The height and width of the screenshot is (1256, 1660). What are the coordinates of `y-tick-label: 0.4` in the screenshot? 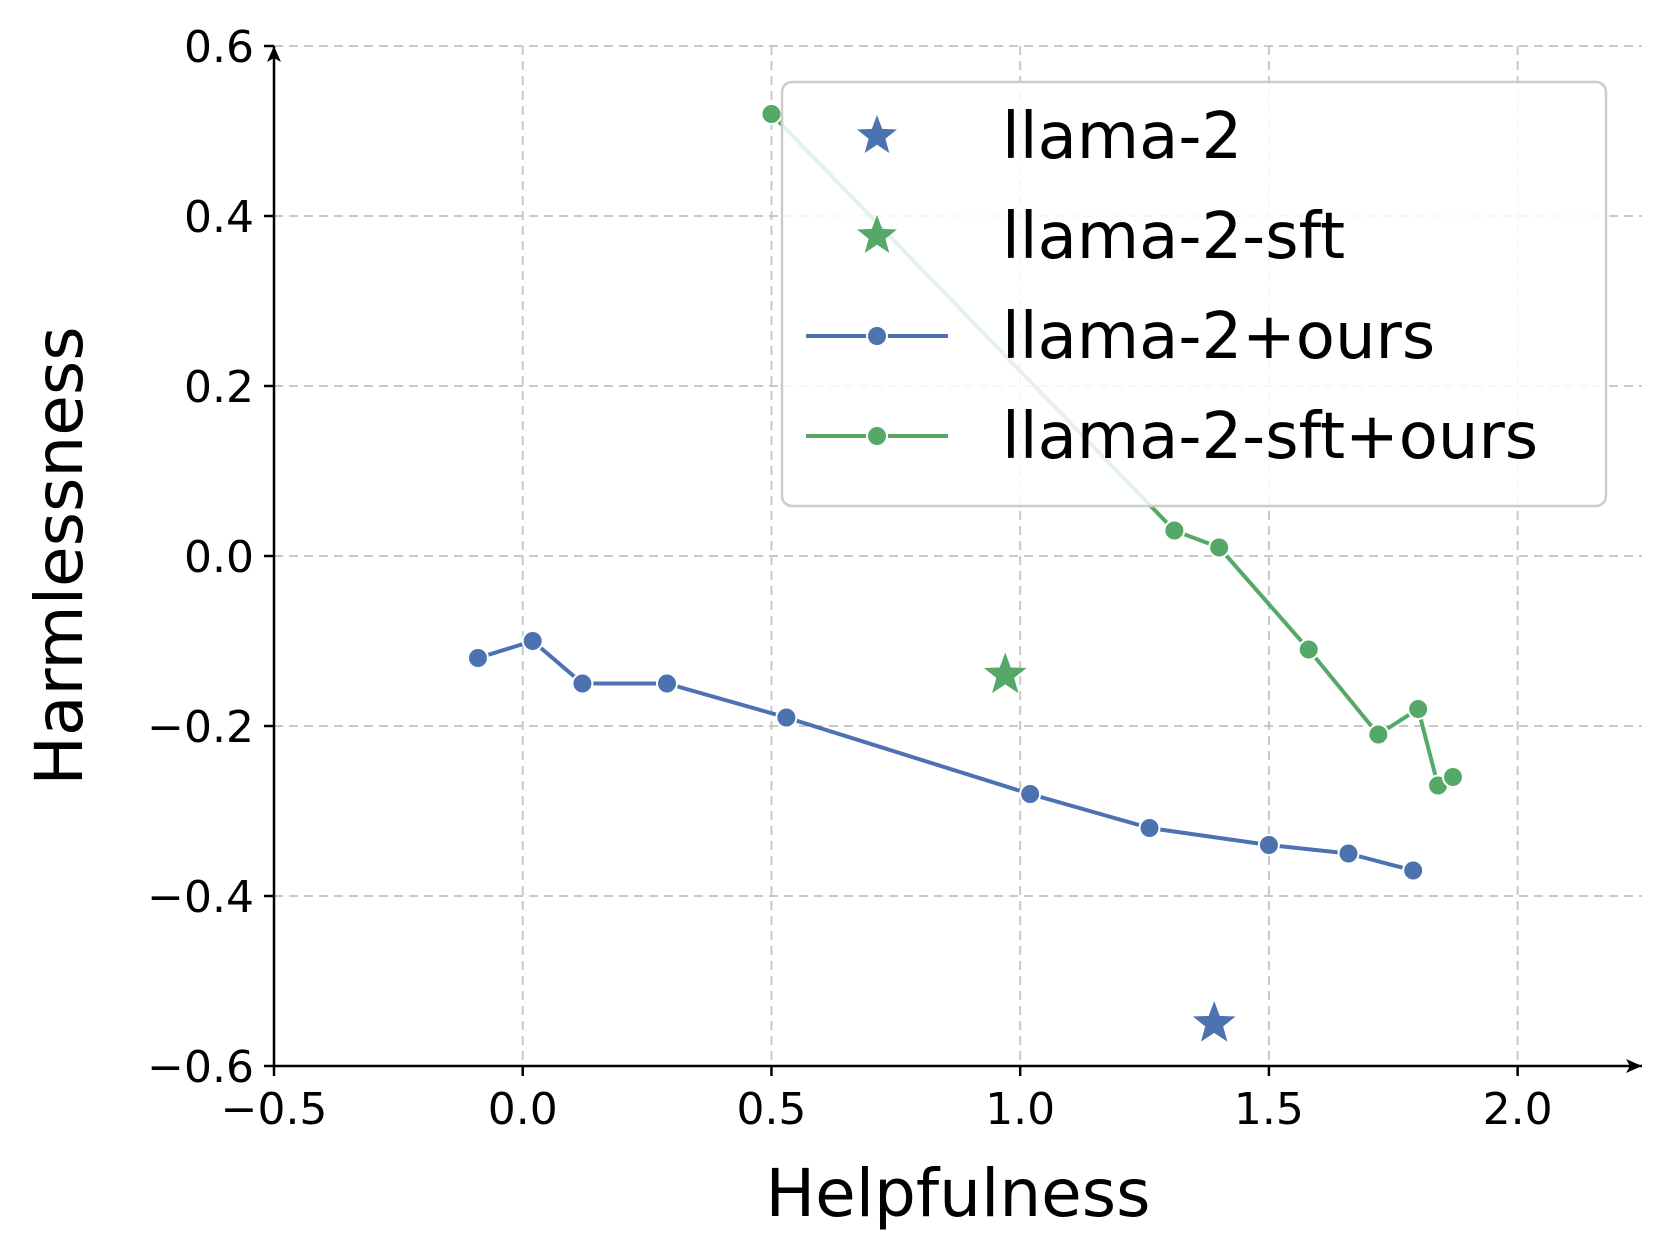 It's located at (219, 217).